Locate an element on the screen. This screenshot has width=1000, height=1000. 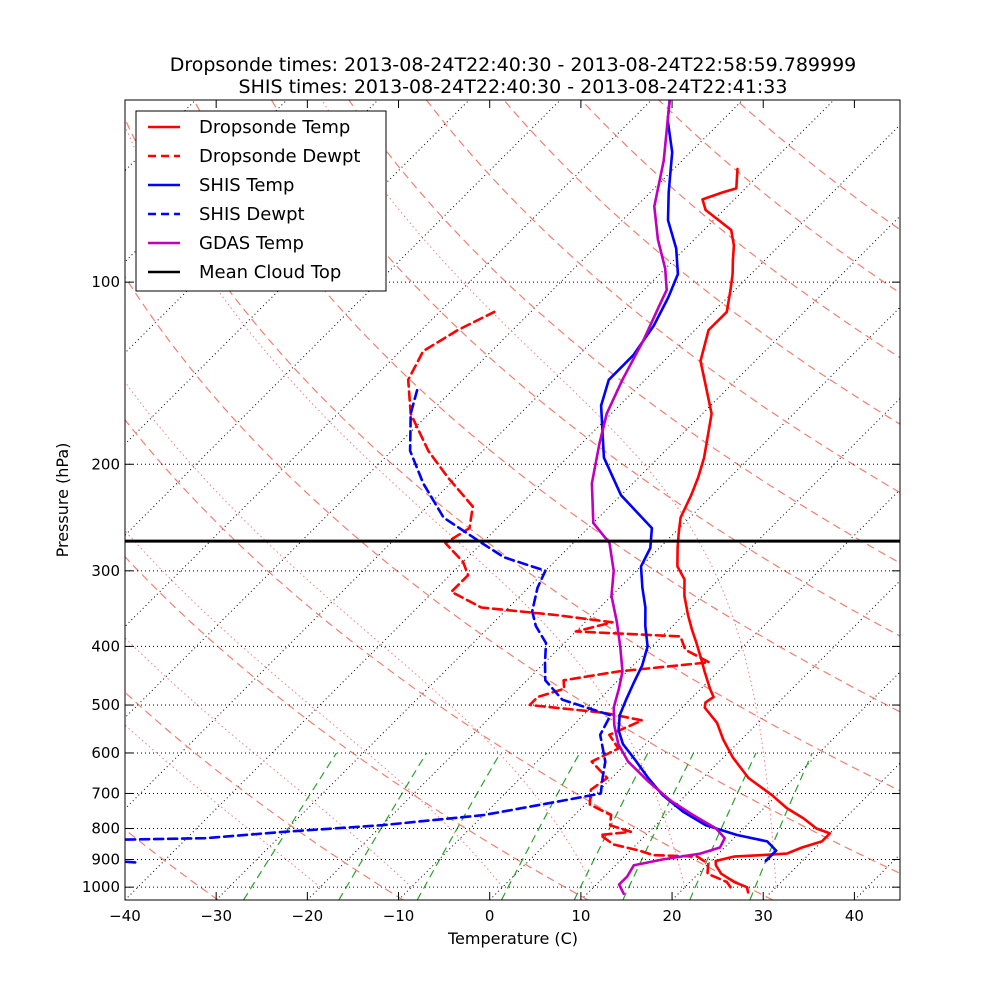
x-tick-label: −20 is located at coordinates (308, 916).